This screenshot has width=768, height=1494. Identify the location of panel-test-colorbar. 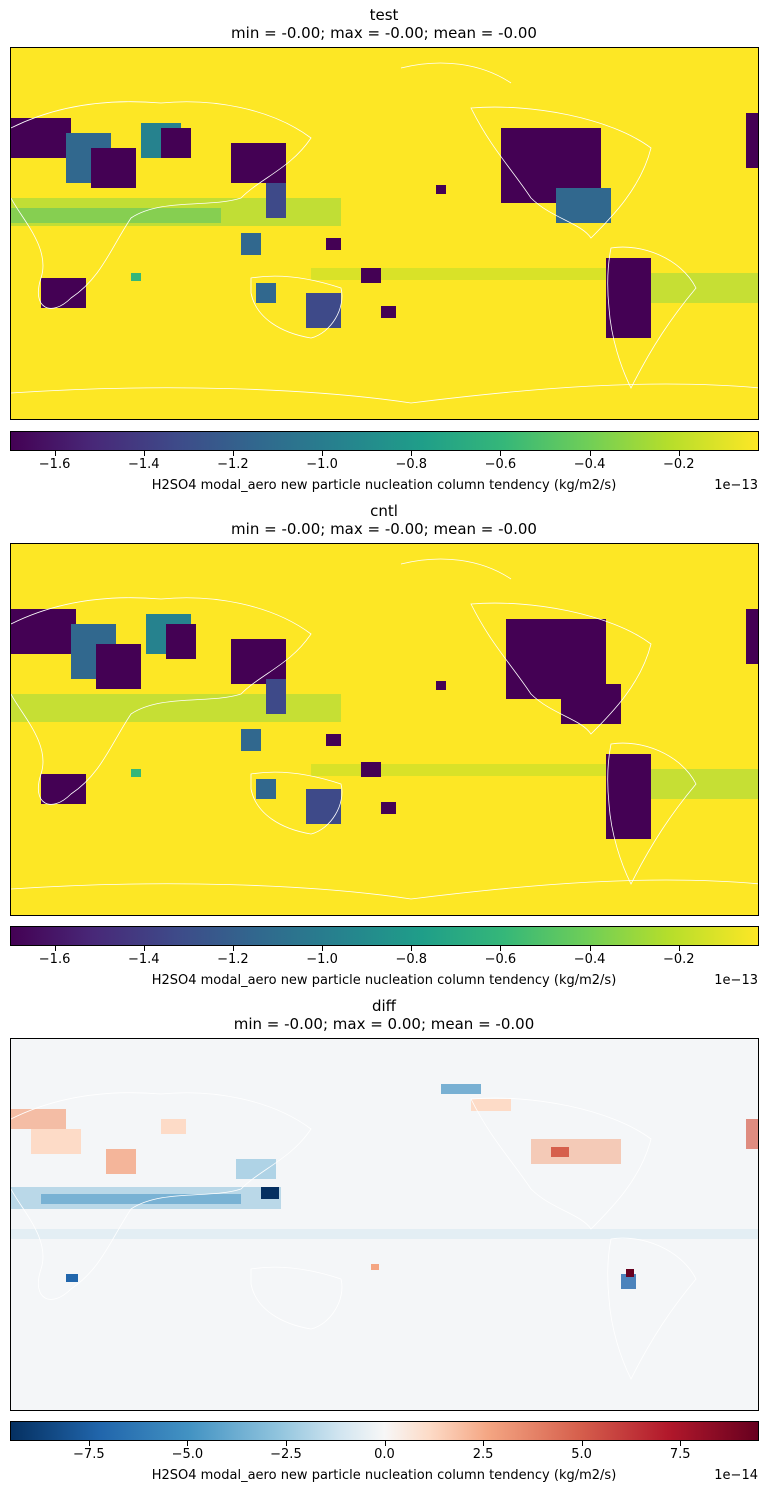
(384, 441).